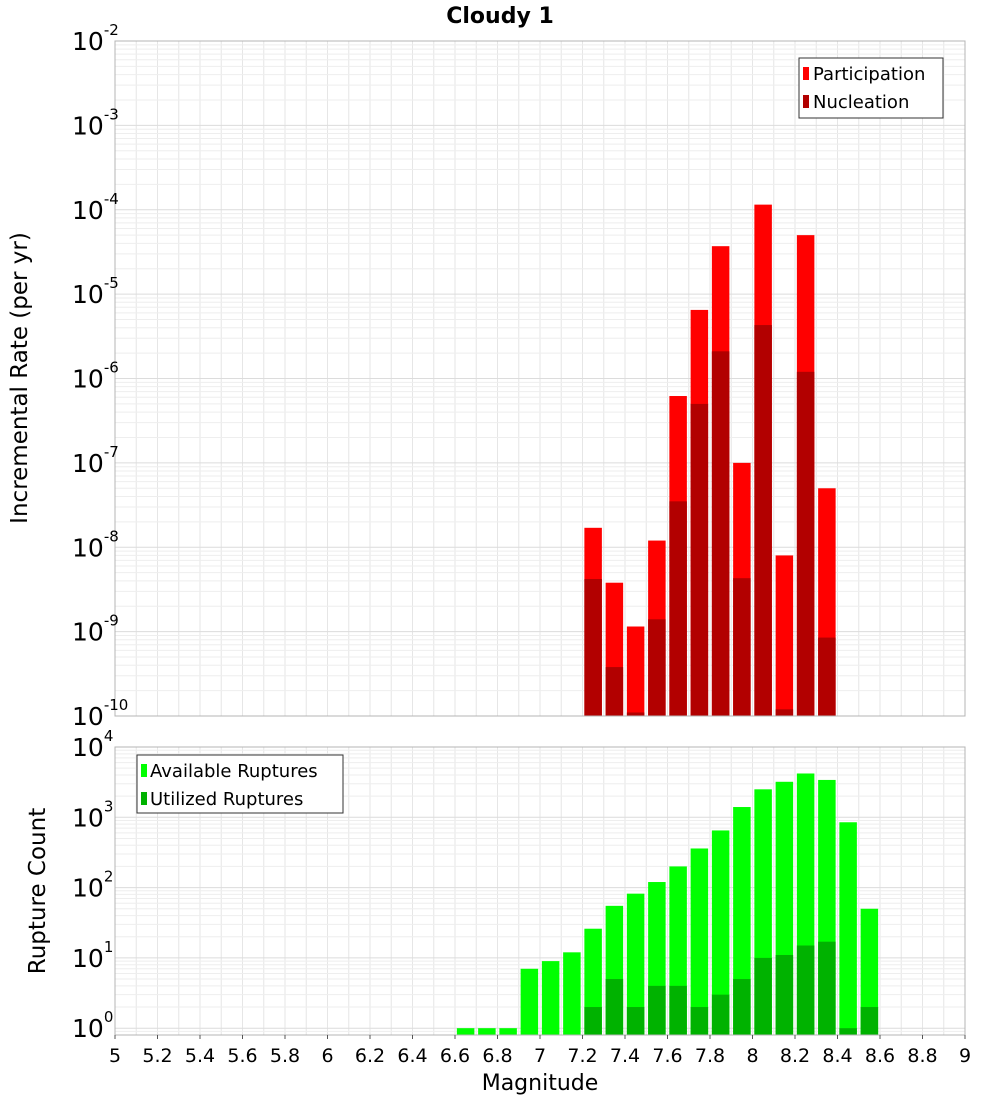 Image resolution: width=1000 pixels, height=1100 pixels. Describe the element at coordinates (710, 1056) in the screenshot. I see `x-tick-label: 7.8` at that location.